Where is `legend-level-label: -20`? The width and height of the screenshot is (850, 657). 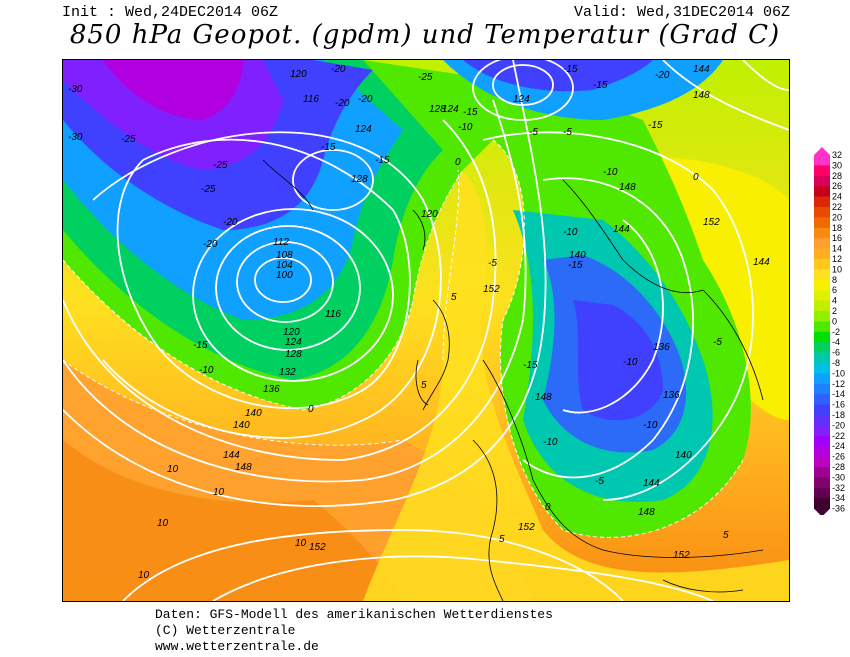 legend-level-label: -20 is located at coordinates (838, 425).